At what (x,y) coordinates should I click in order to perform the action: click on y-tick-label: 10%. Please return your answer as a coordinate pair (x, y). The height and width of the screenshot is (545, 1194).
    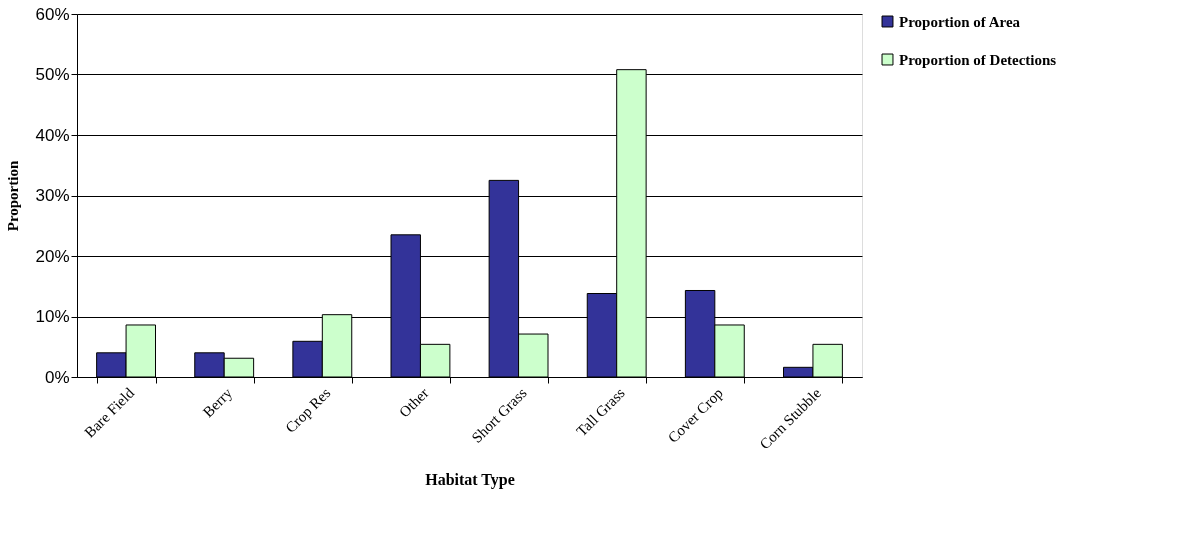
    Looking at the image, I should click on (52, 316).